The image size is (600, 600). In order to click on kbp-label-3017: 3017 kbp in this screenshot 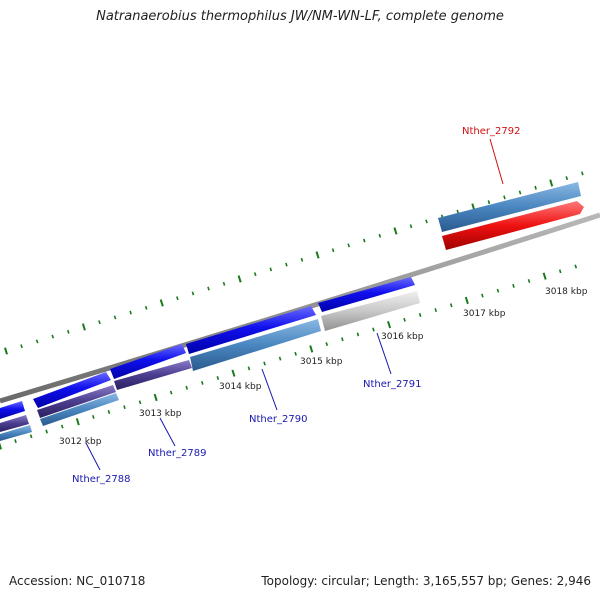, I will do `click(484, 314)`.